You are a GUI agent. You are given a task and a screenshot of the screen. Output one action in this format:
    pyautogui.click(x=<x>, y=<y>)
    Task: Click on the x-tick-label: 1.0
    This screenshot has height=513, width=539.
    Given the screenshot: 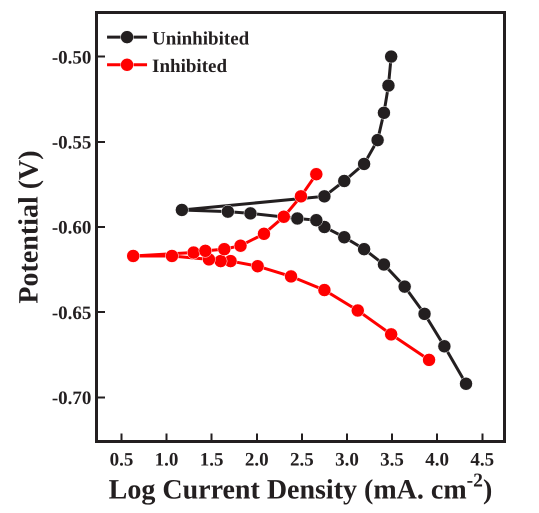 What is the action you would take?
    pyautogui.click(x=166, y=460)
    